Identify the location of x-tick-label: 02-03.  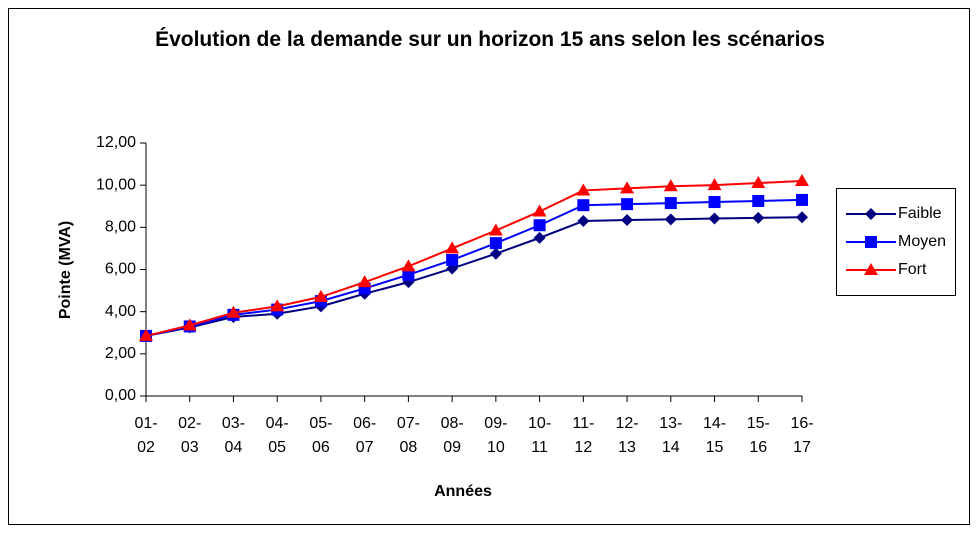
(190, 435).